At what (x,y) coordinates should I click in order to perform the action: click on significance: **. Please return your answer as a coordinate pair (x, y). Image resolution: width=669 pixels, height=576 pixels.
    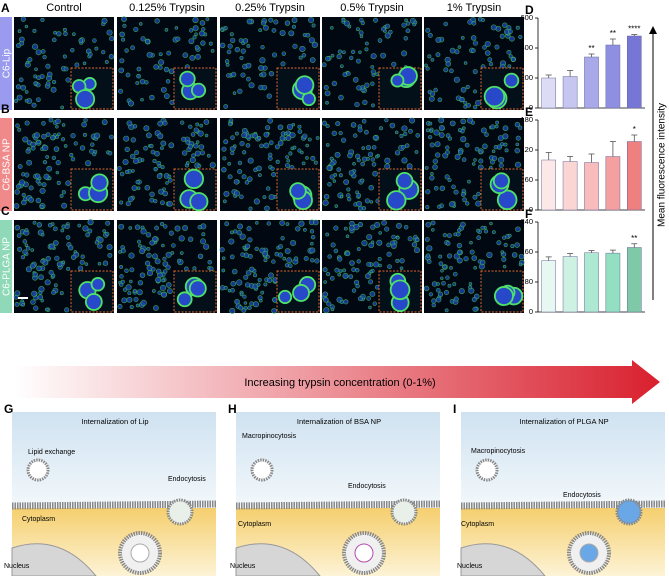
    Looking at the image, I should click on (634, 238).